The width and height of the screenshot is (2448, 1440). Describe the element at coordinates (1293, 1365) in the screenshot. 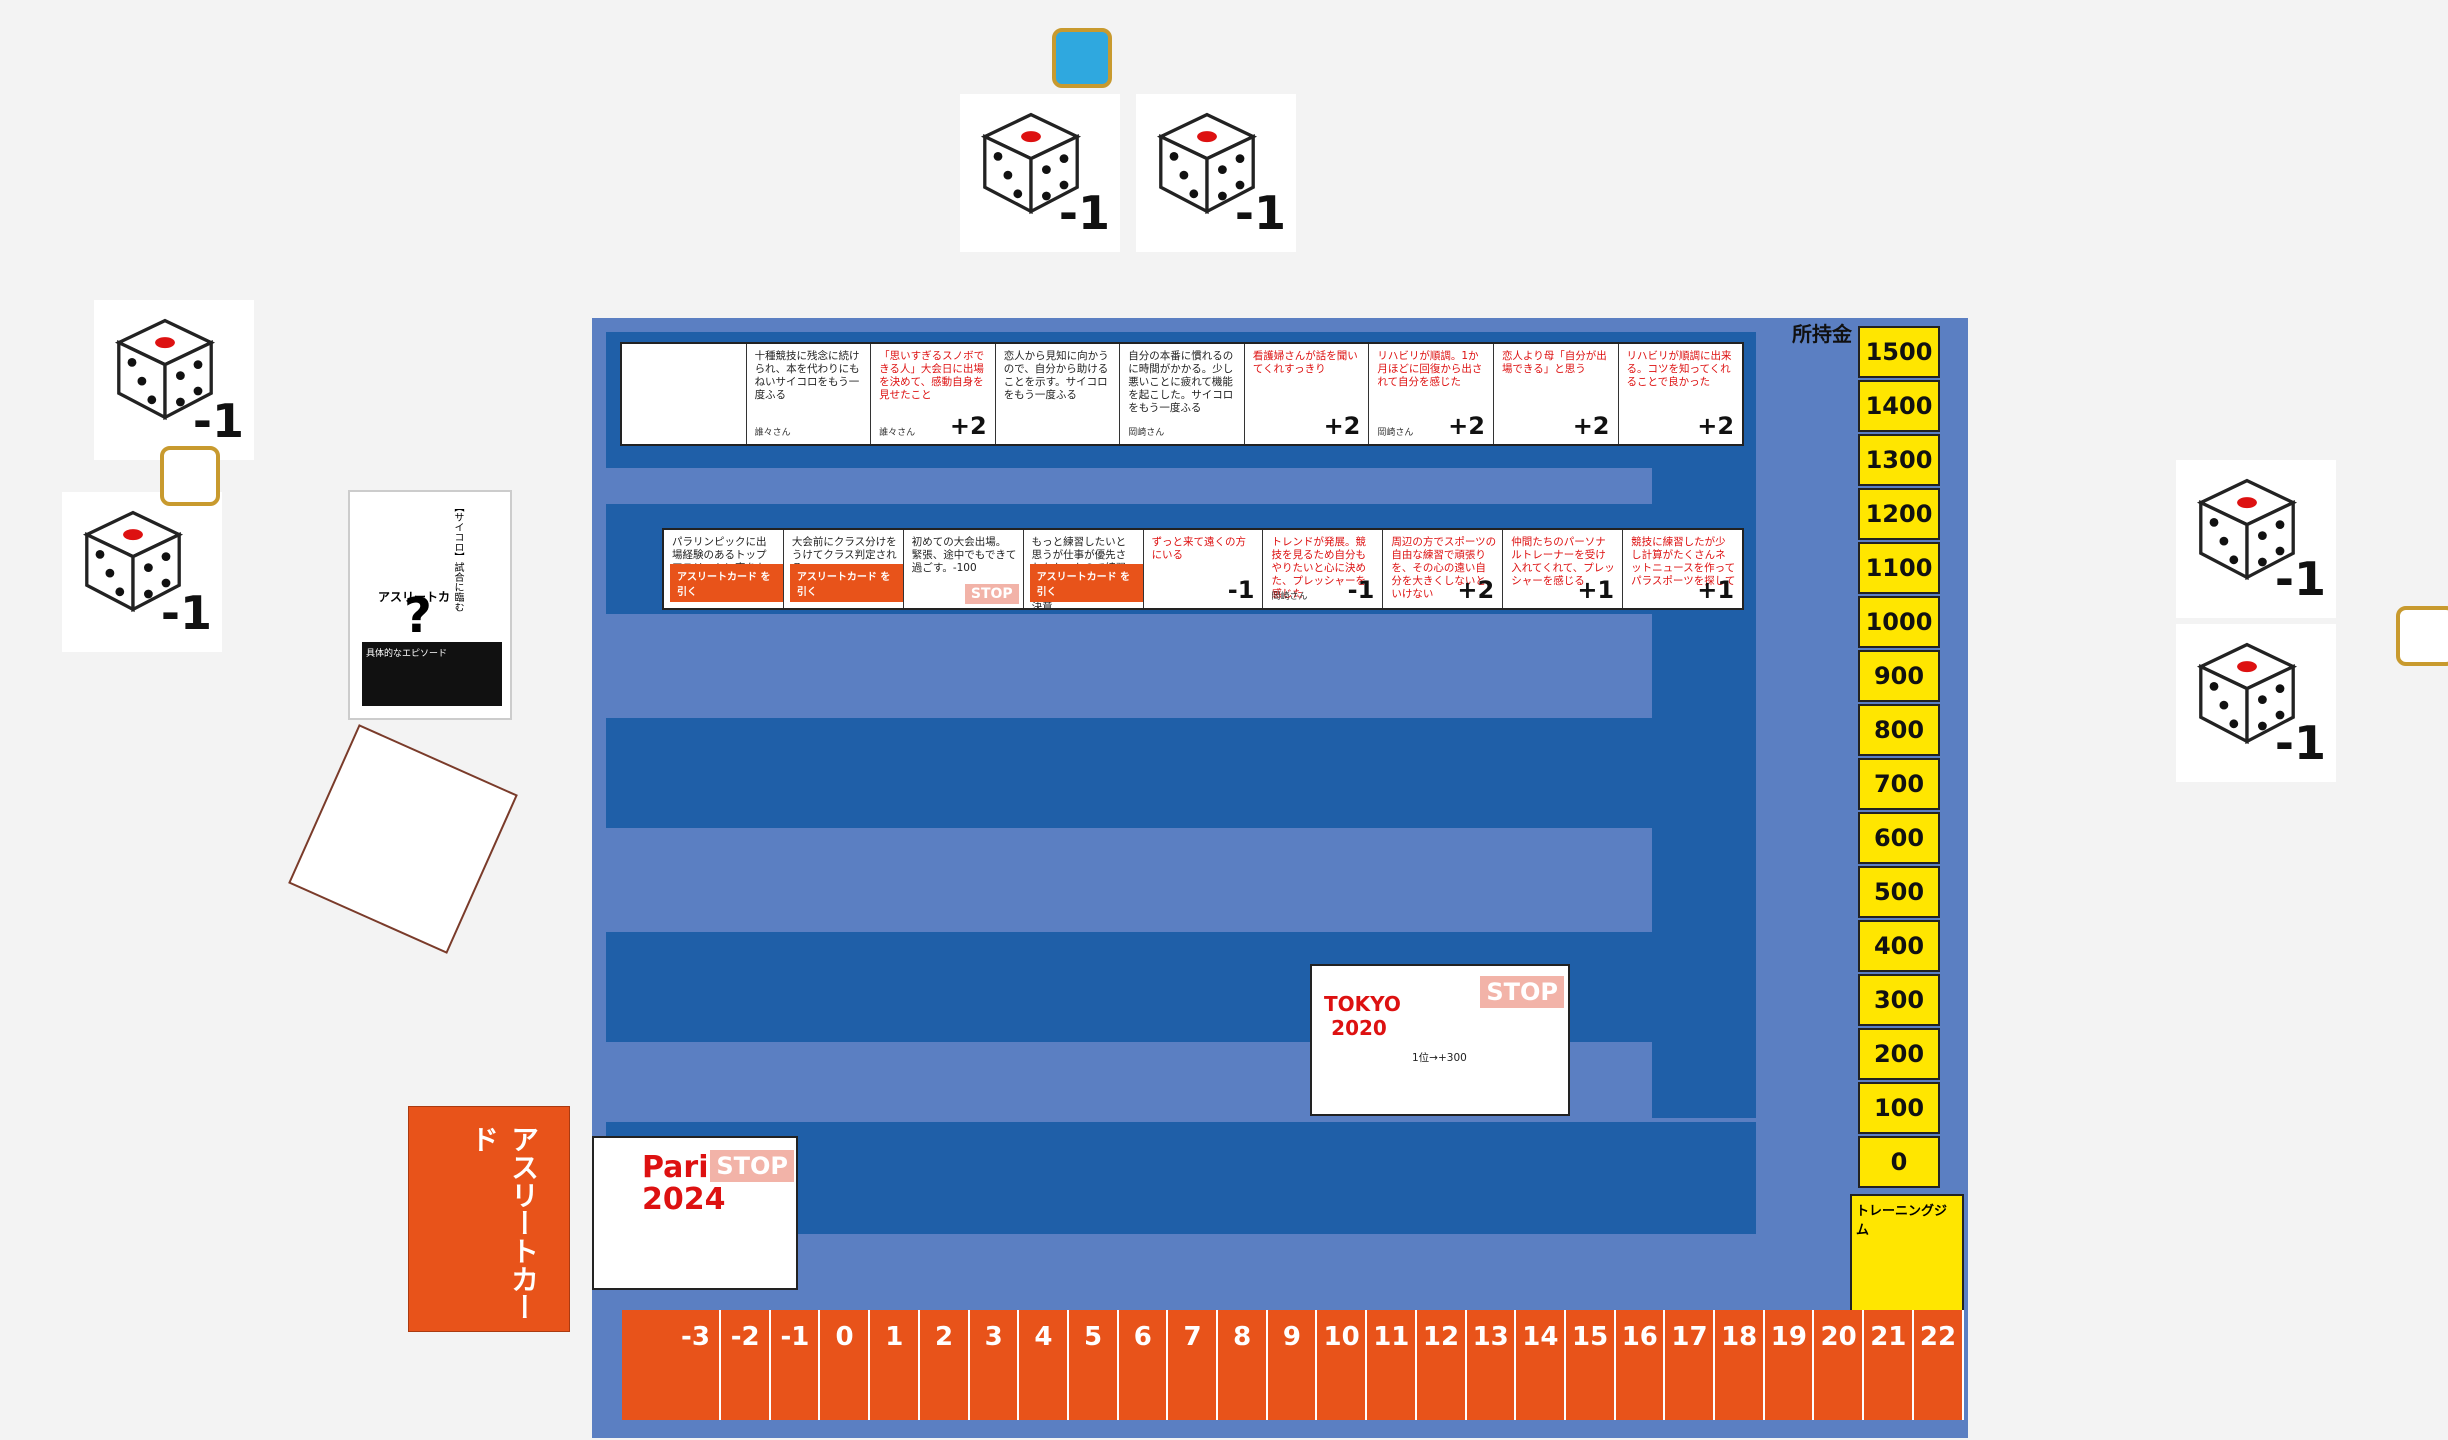

I see `track-cell: 9` at that location.